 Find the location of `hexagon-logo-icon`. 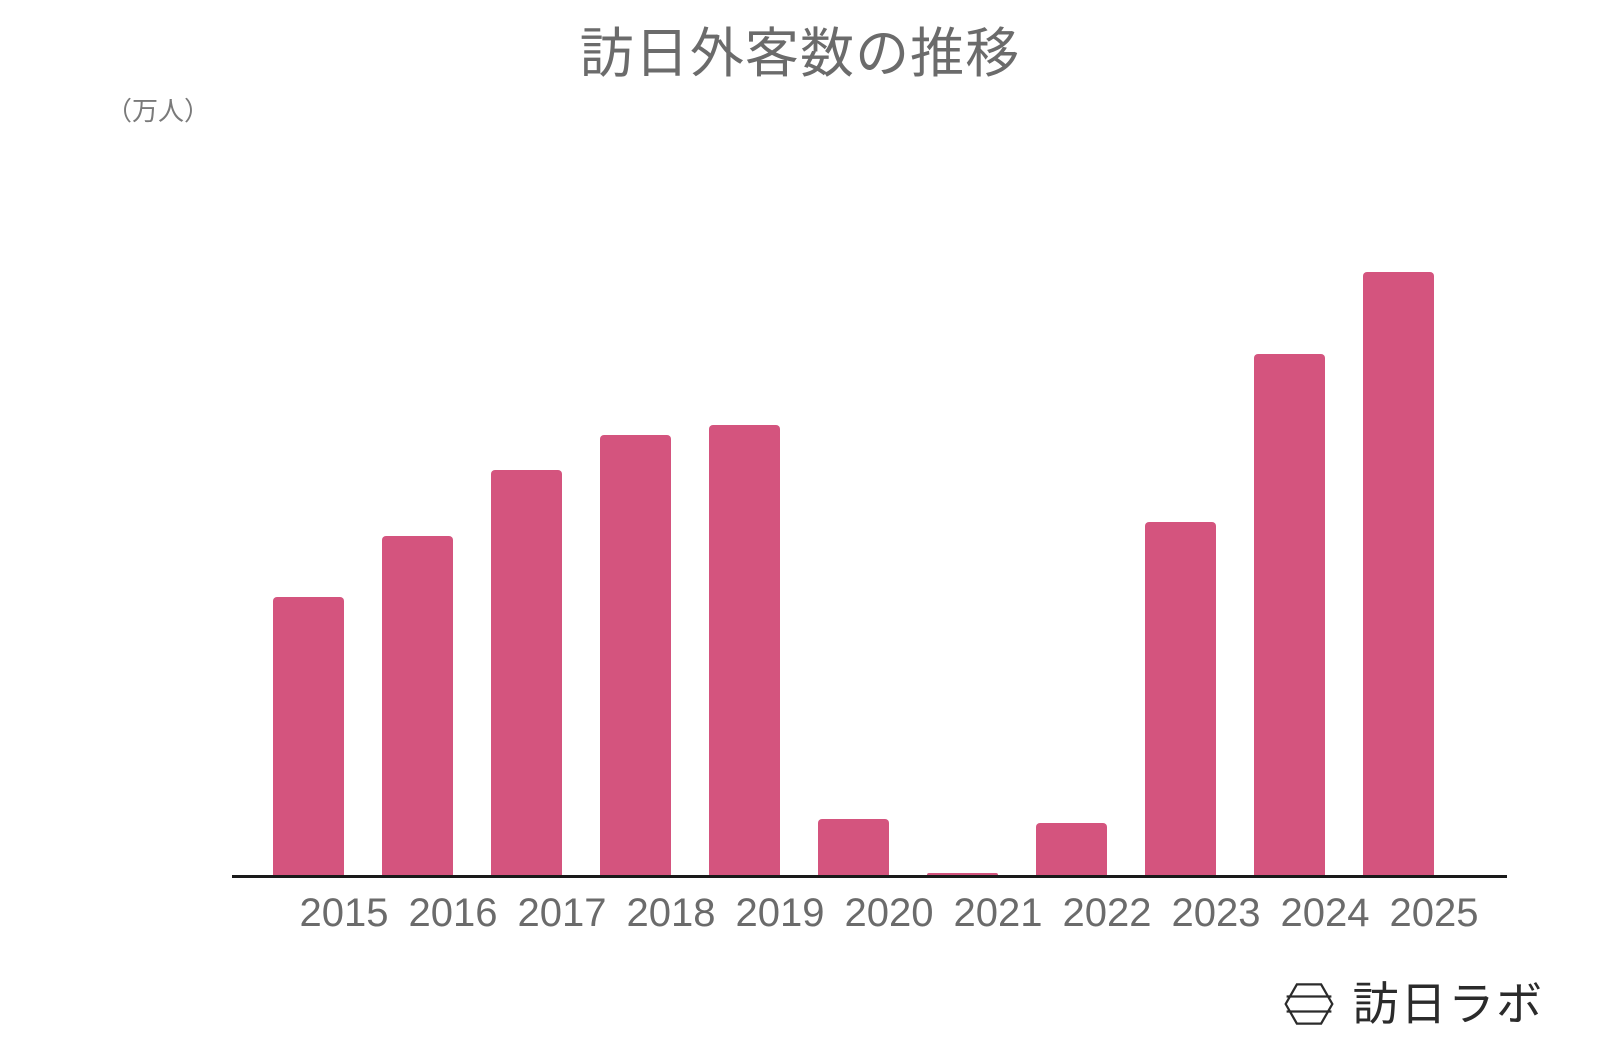

hexagon-logo-icon is located at coordinates (1309, 1004).